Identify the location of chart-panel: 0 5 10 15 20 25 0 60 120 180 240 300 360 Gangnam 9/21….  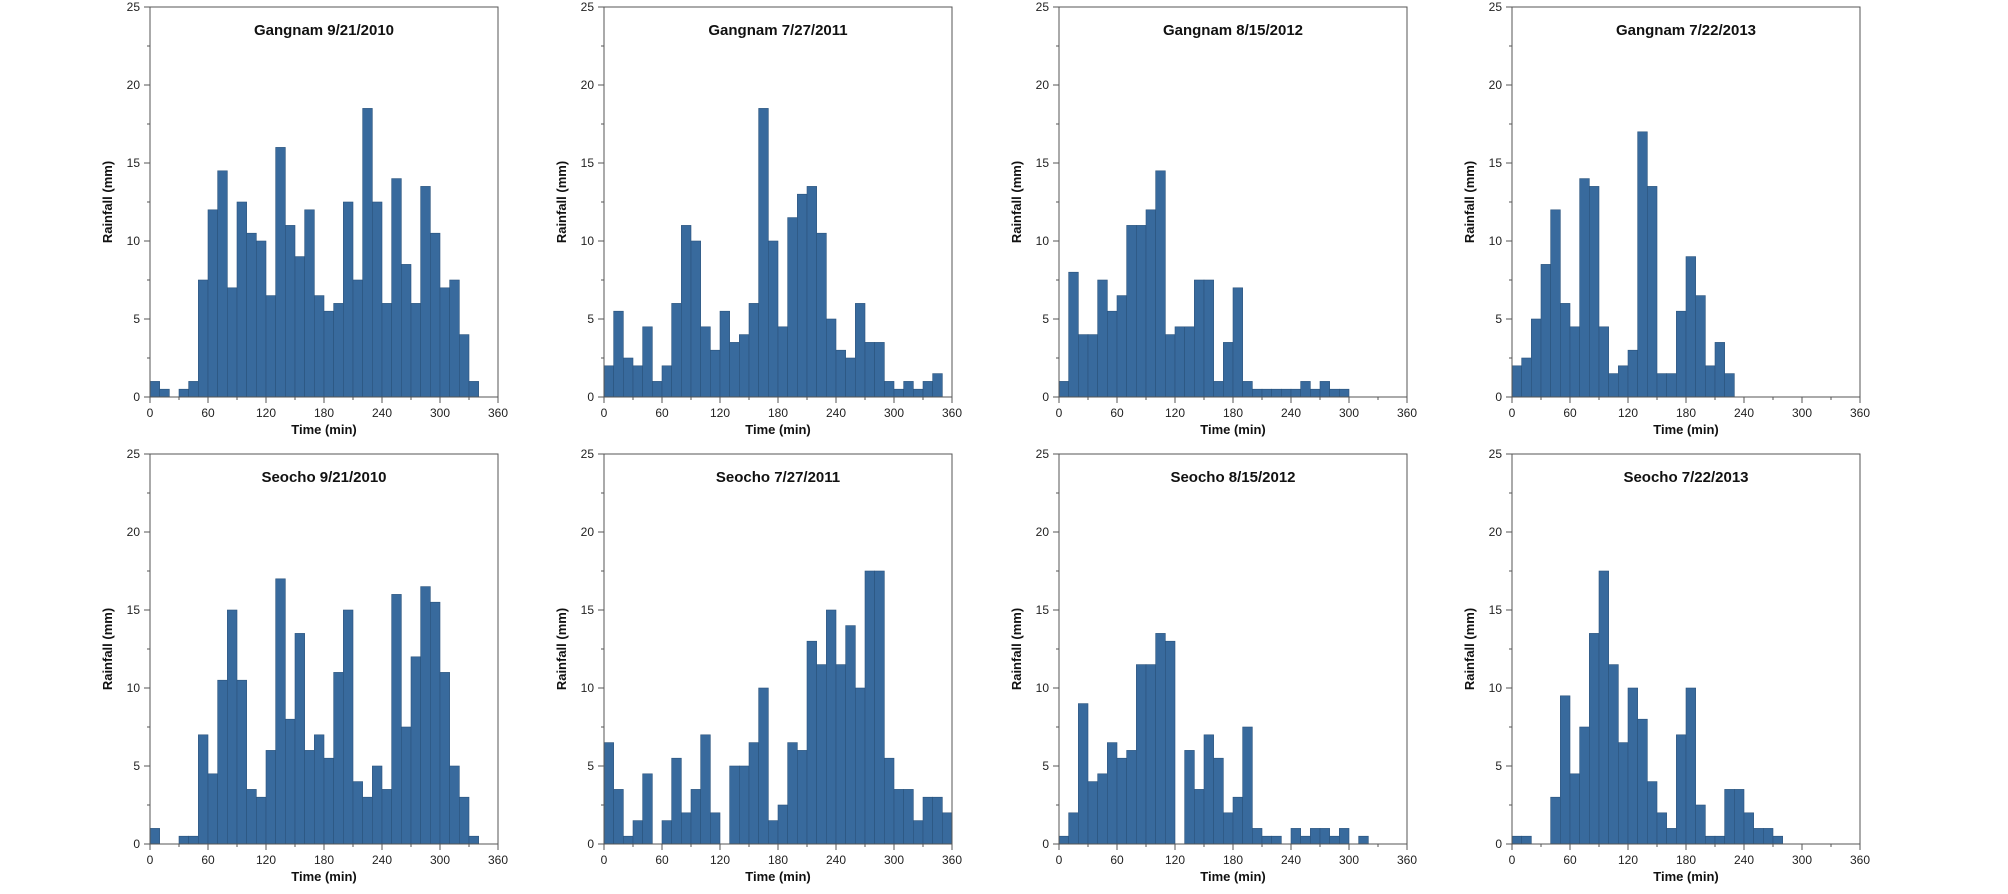
(256, 223).